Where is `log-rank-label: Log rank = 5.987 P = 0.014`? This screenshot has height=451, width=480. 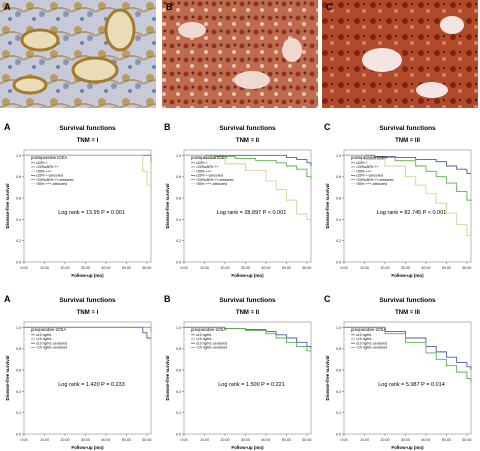 log-rank-label: Log rank = 5.987 P = 0.014 is located at coordinates (411, 385).